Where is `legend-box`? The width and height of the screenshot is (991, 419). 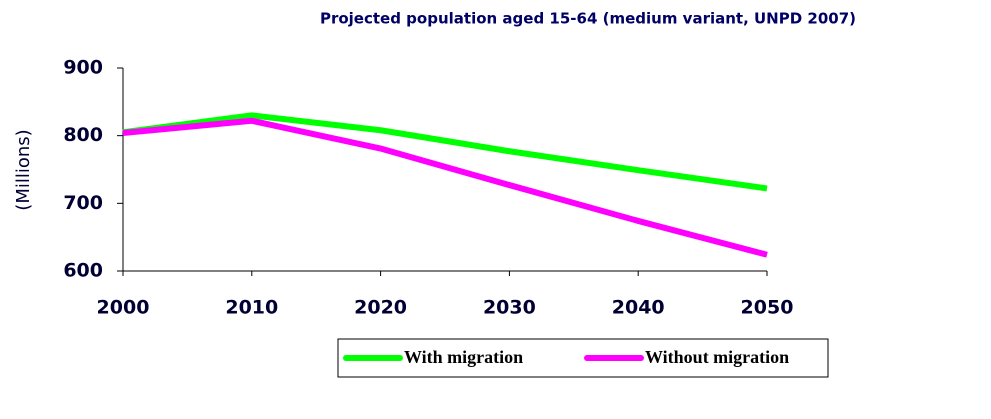 legend-box is located at coordinates (583, 358).